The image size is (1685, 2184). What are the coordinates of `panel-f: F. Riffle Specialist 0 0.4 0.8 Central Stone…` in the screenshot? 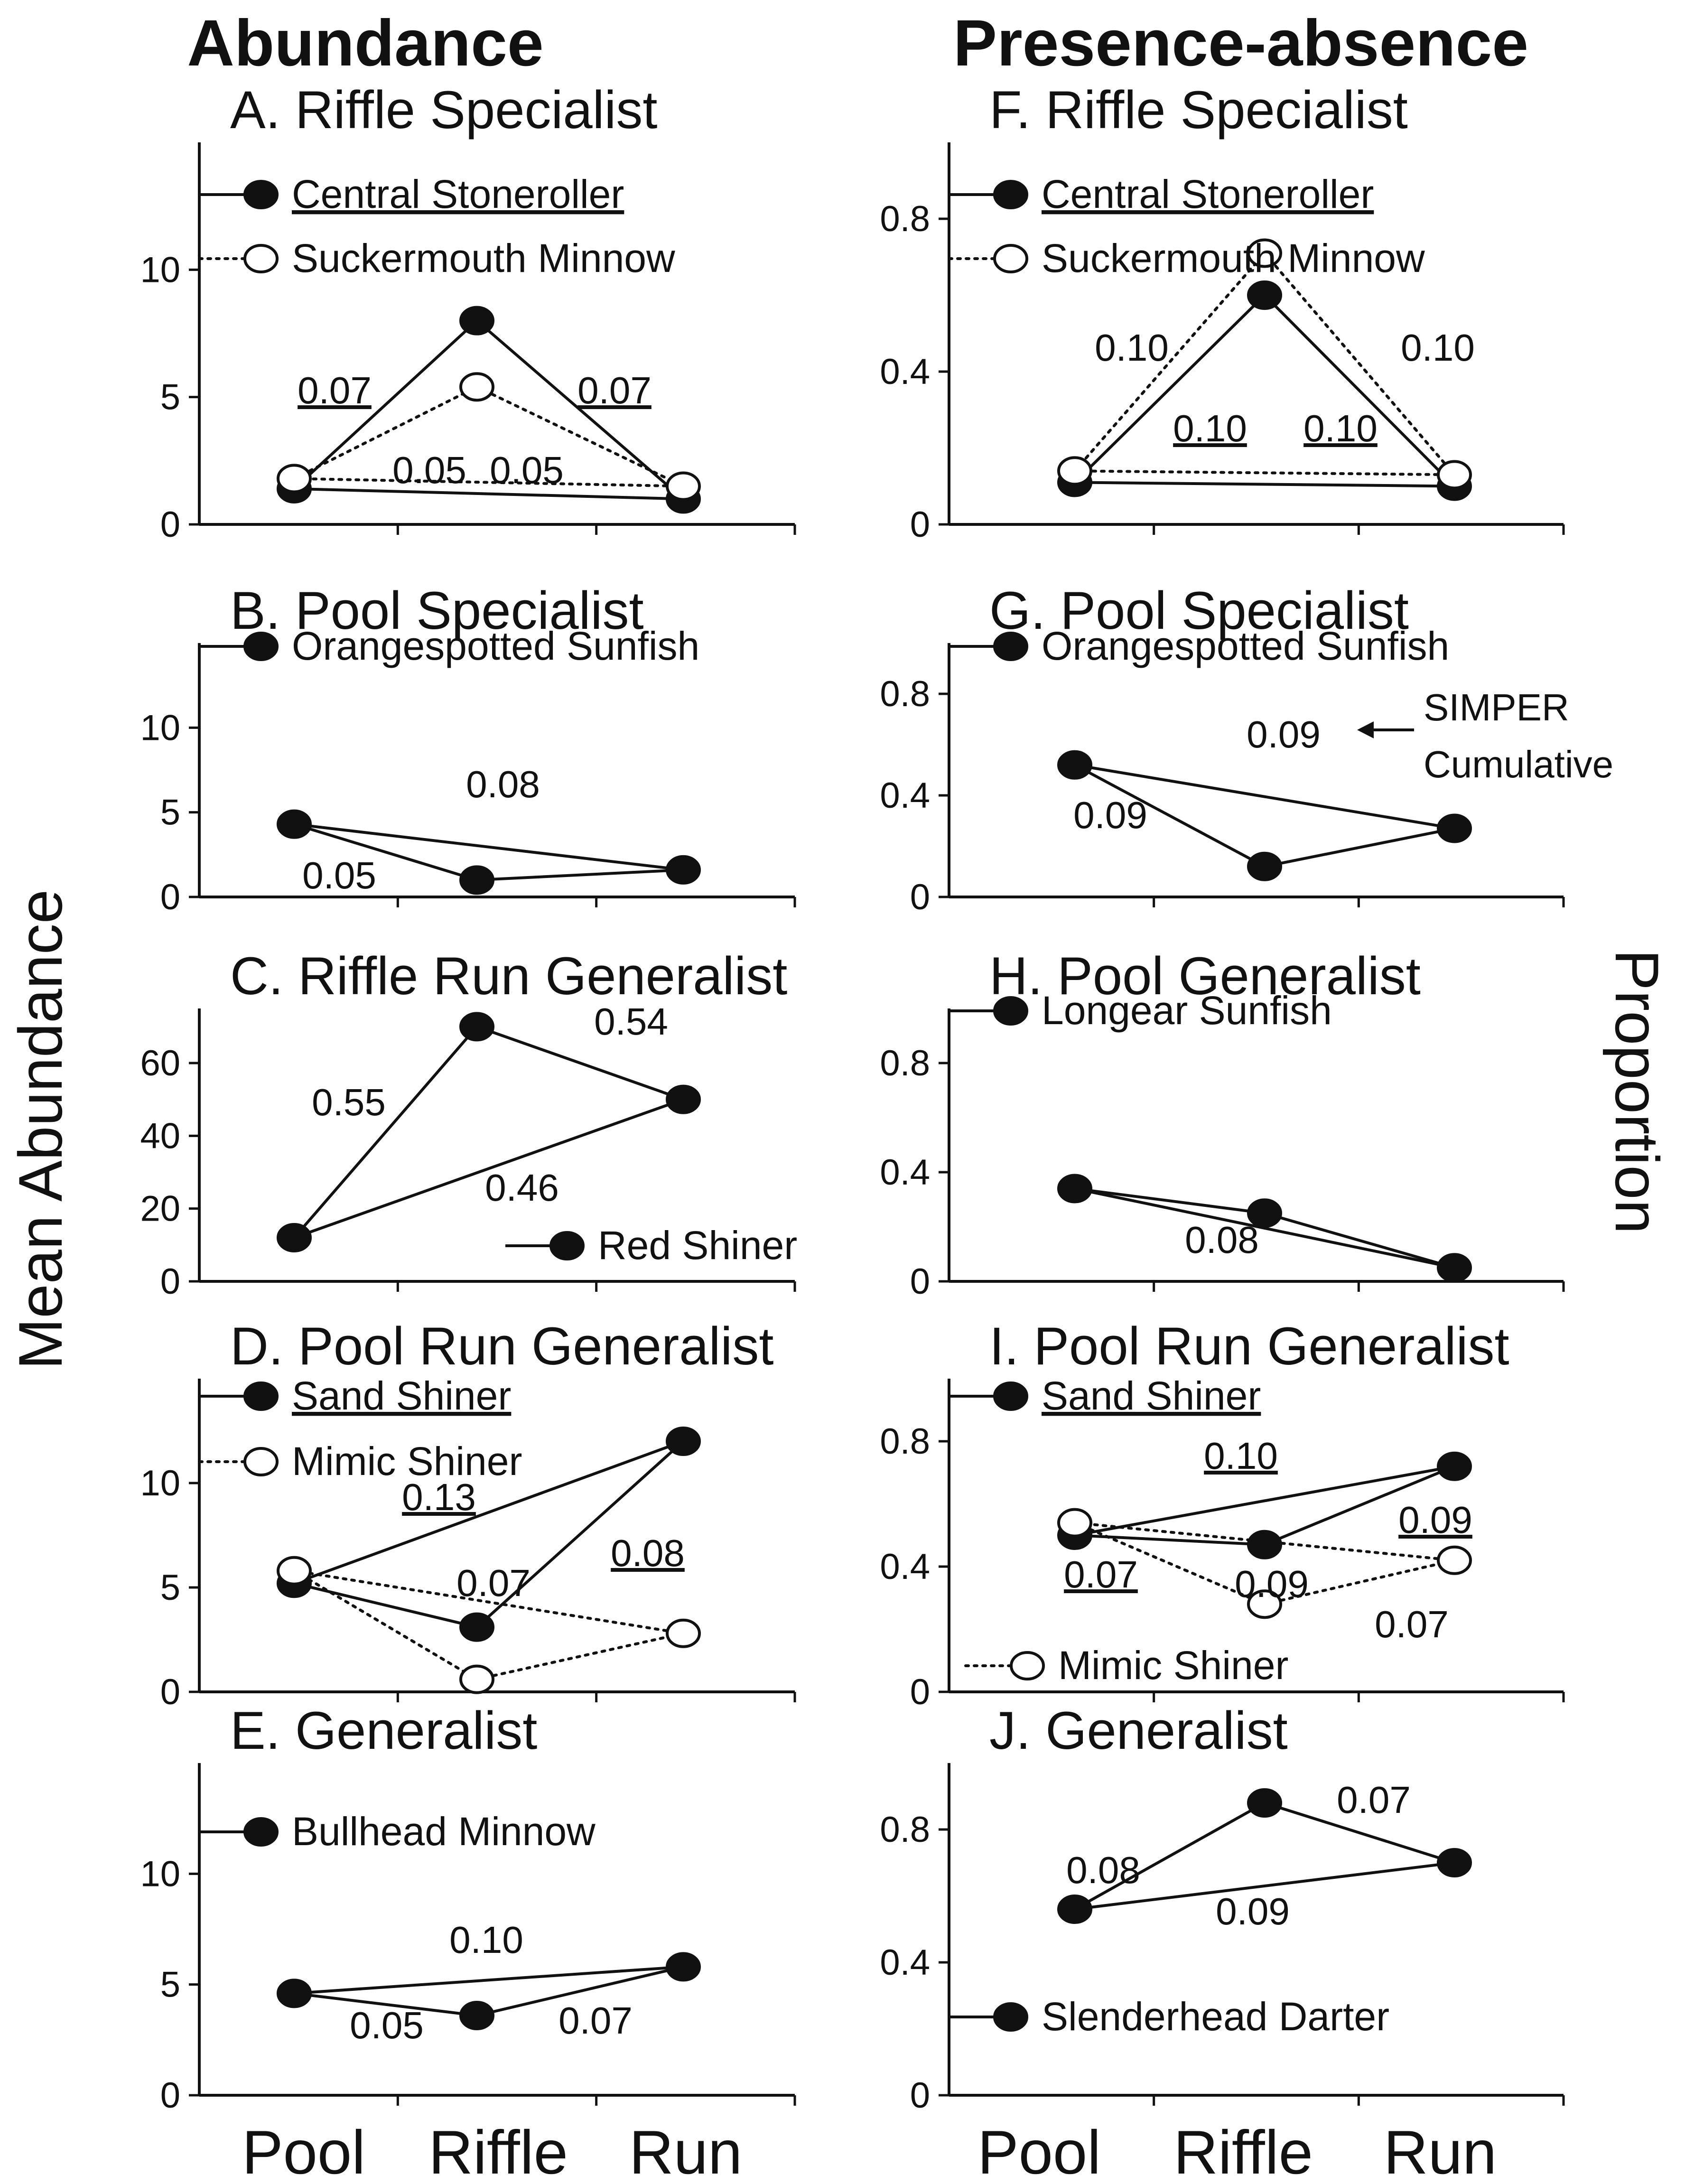 It's located at (1222, 312).